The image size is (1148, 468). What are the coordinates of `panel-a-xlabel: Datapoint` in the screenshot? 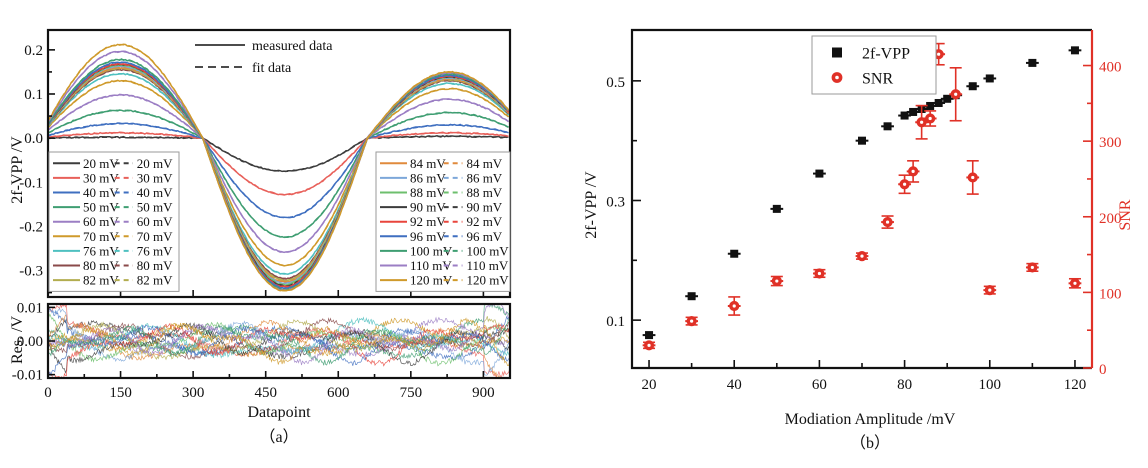 It's located at (279, 412).